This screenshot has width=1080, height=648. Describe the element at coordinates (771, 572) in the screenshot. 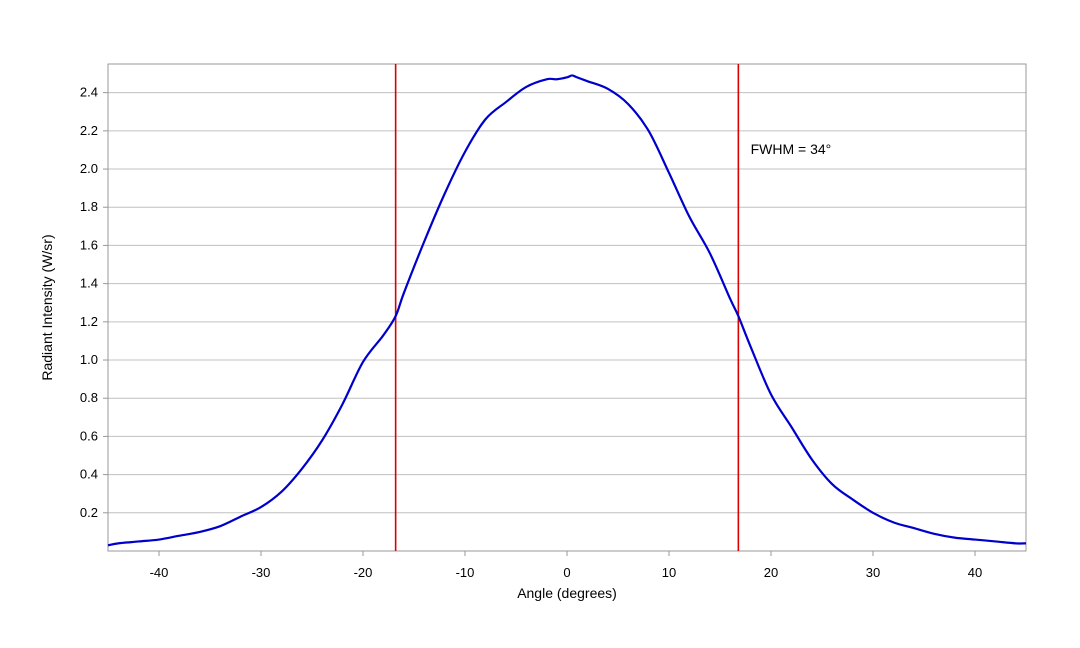

I see `x-tick-label: 20` at that location.